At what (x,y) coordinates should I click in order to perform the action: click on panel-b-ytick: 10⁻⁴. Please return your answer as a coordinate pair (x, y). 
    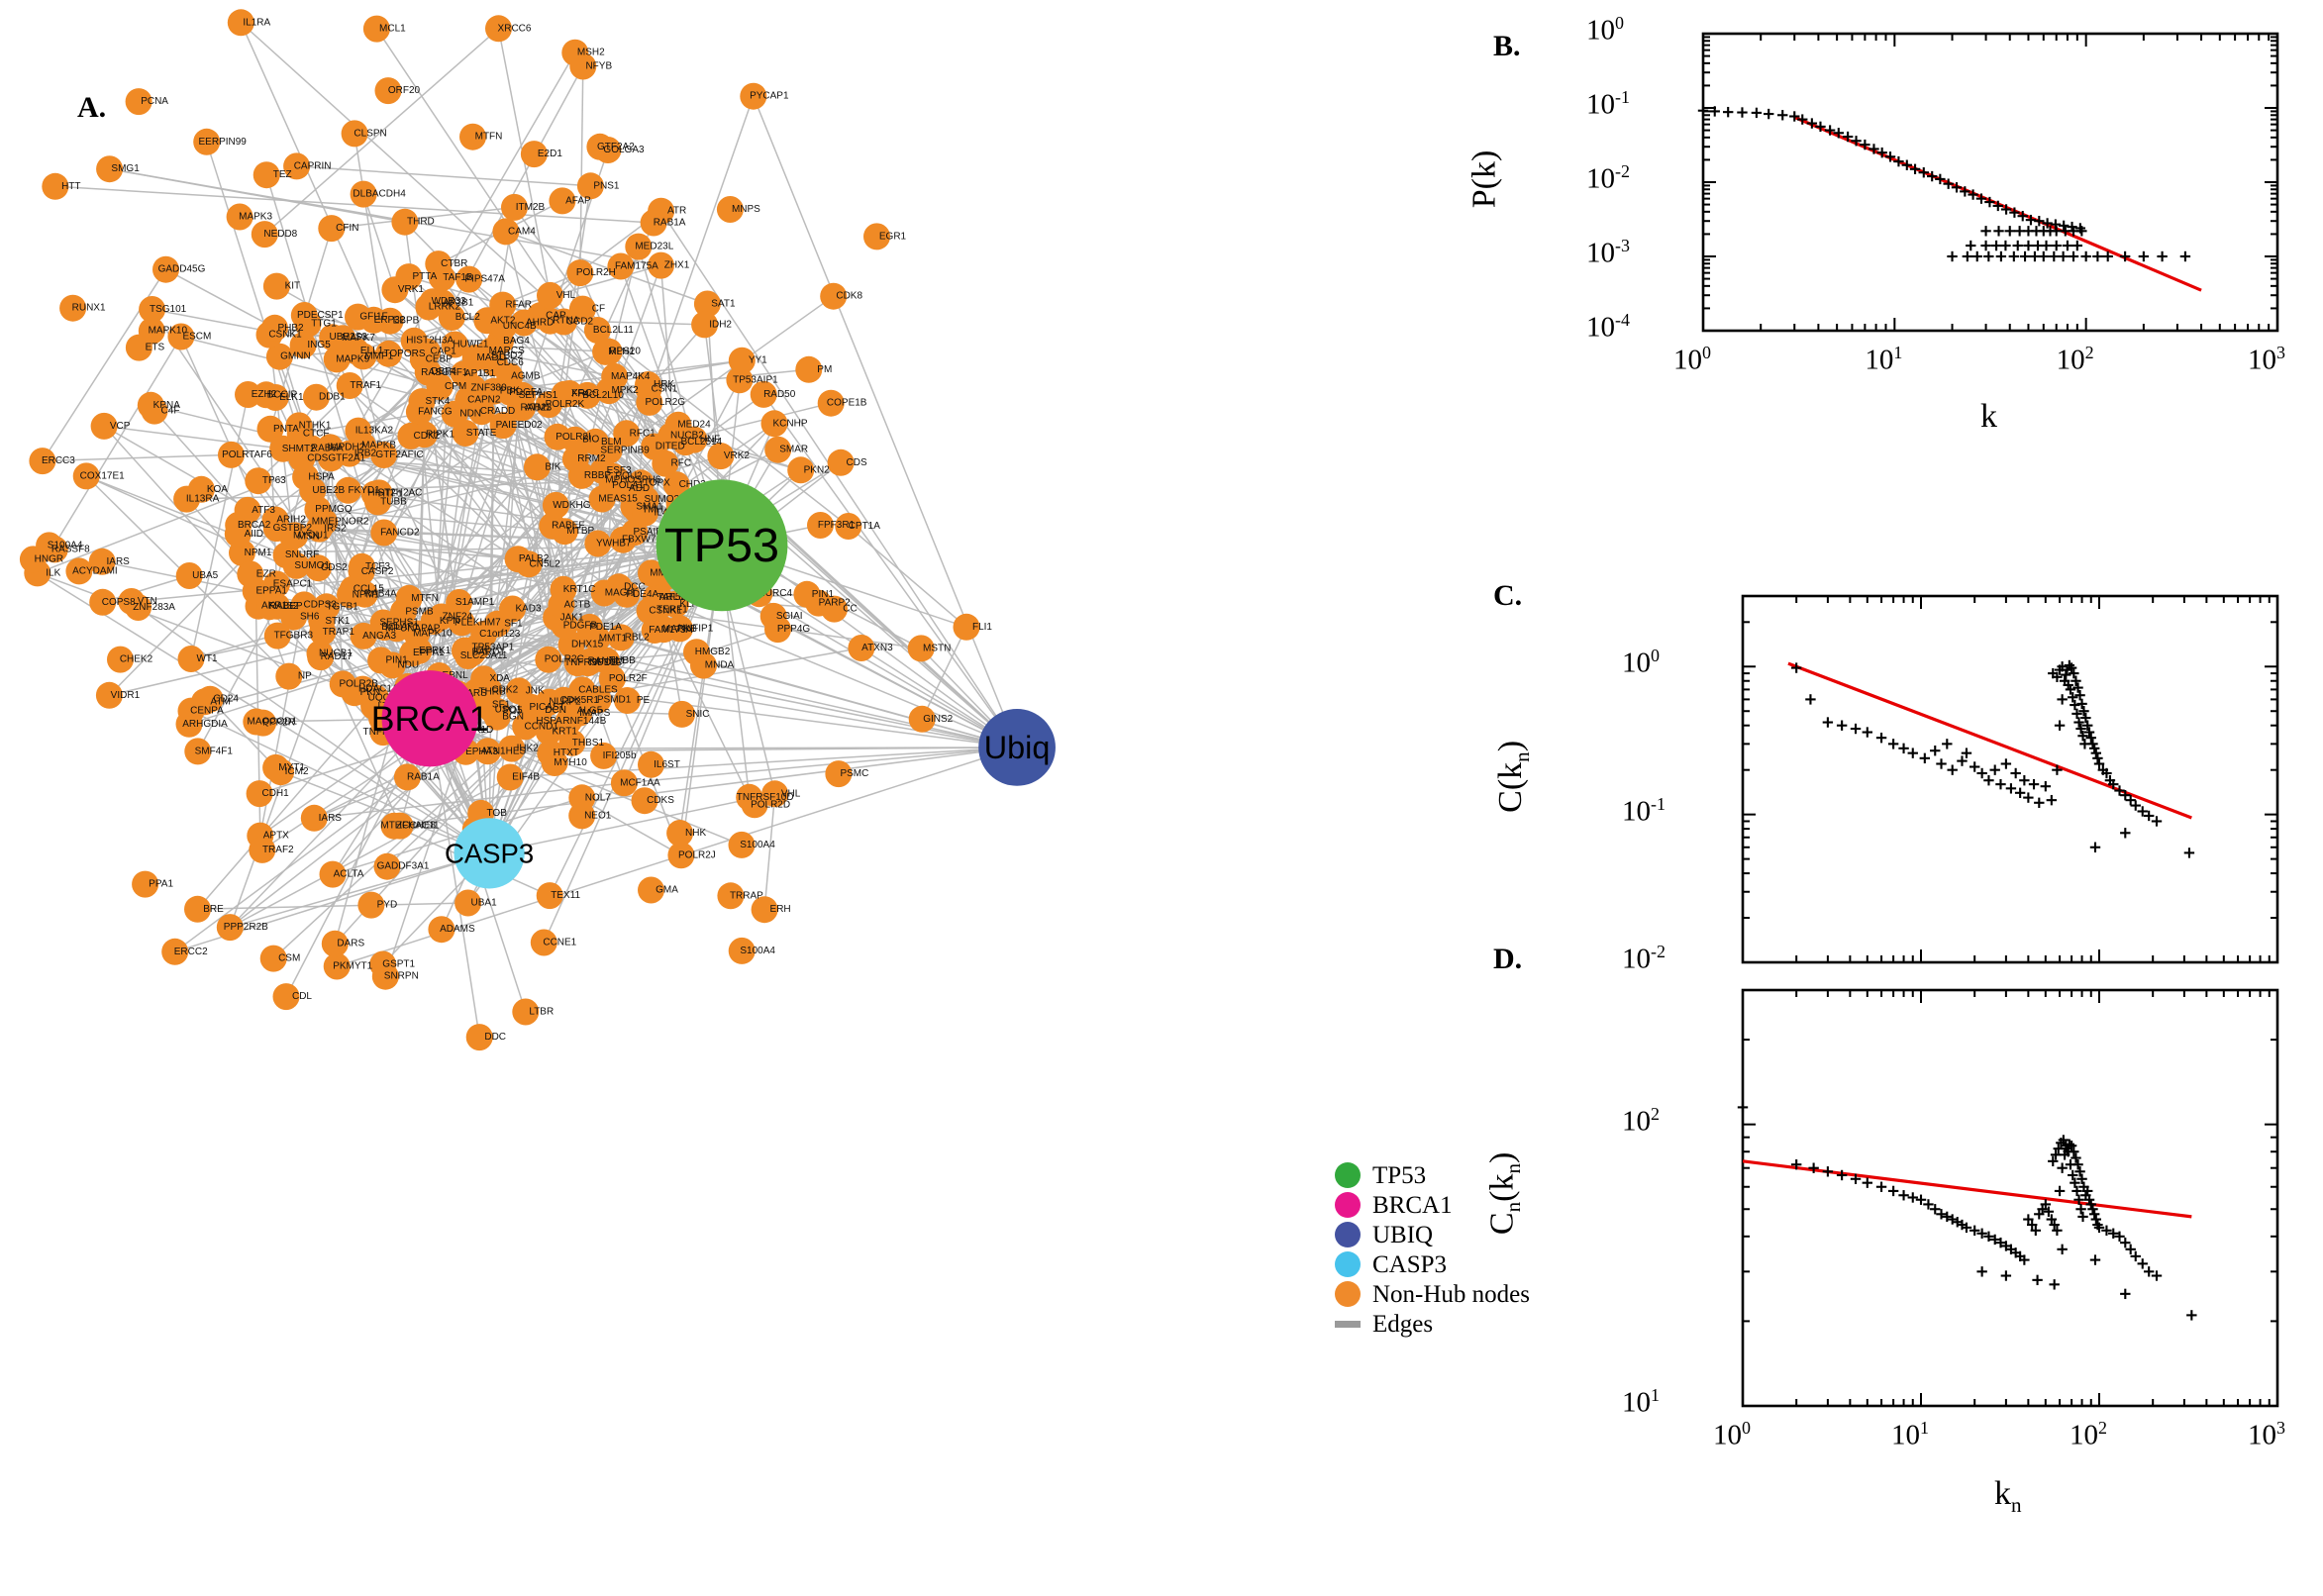
    Looking at the image, I should click on (1608, 327).